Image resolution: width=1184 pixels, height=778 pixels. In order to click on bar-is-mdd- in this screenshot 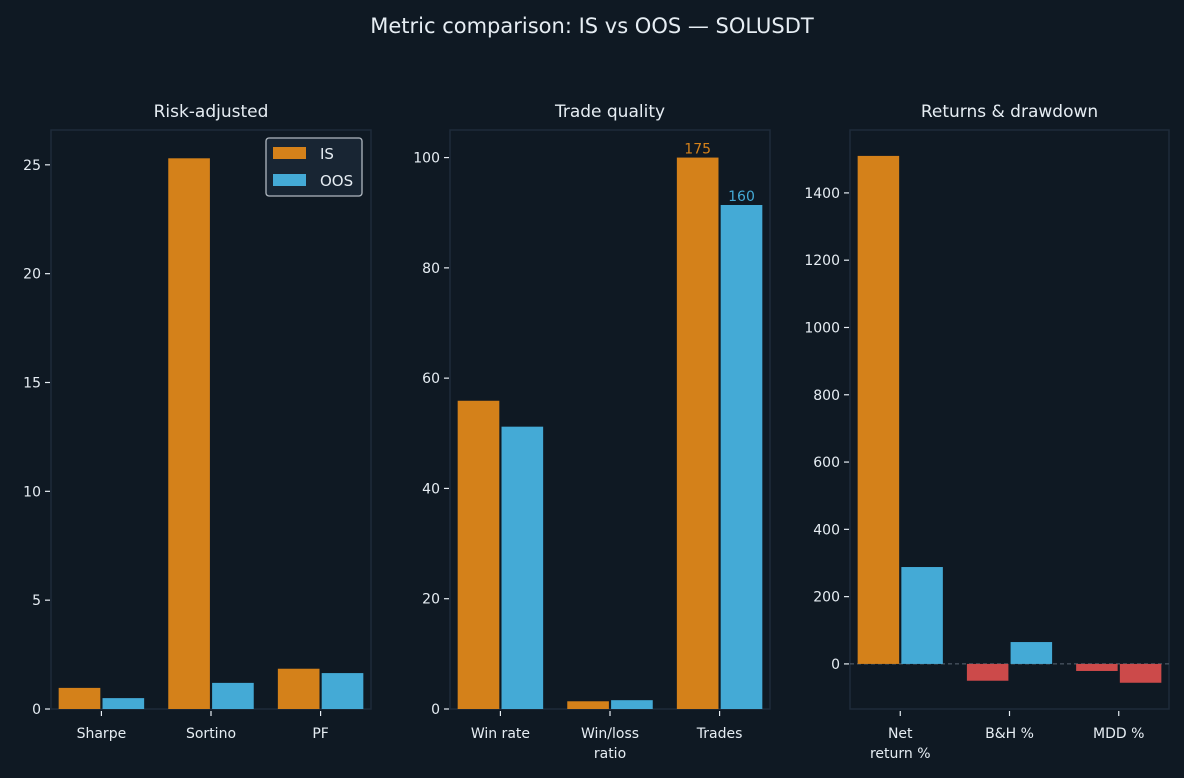, I will do `click(1097, 667)`.